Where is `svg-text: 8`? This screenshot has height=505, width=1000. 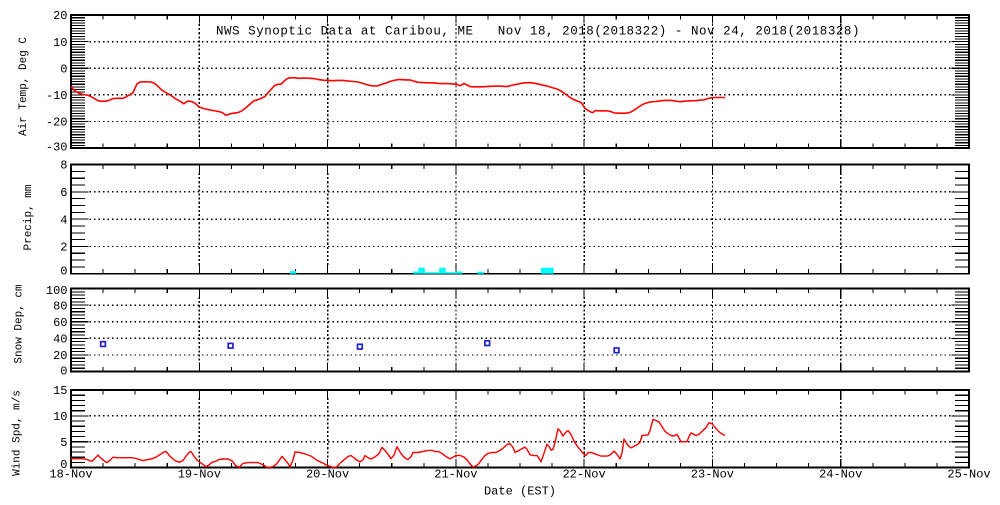 svg-text: 8 is located at coordinates (63, 166).